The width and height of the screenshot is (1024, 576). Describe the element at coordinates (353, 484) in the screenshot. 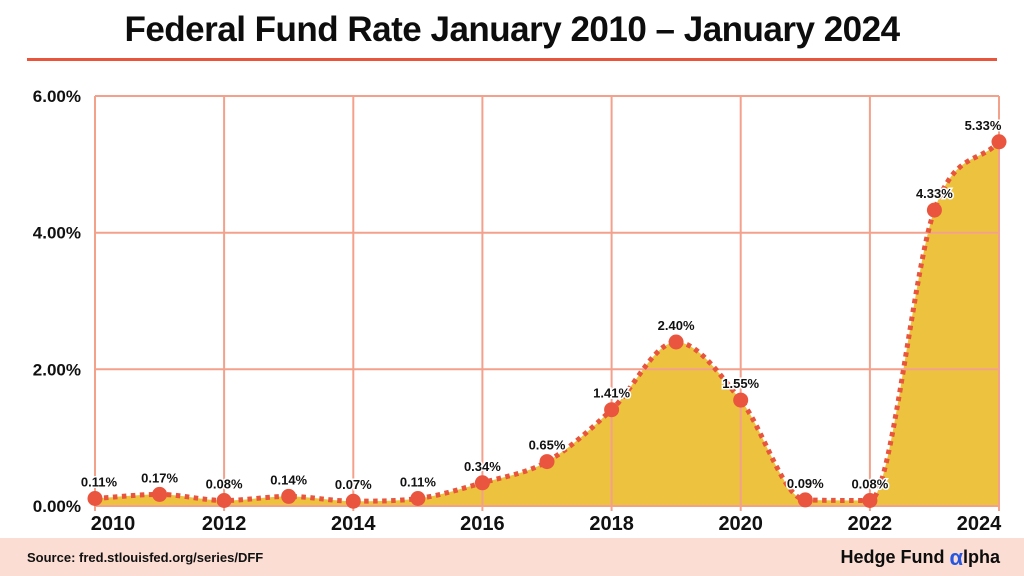

I see `data-point-label: 0.07%` at that location.